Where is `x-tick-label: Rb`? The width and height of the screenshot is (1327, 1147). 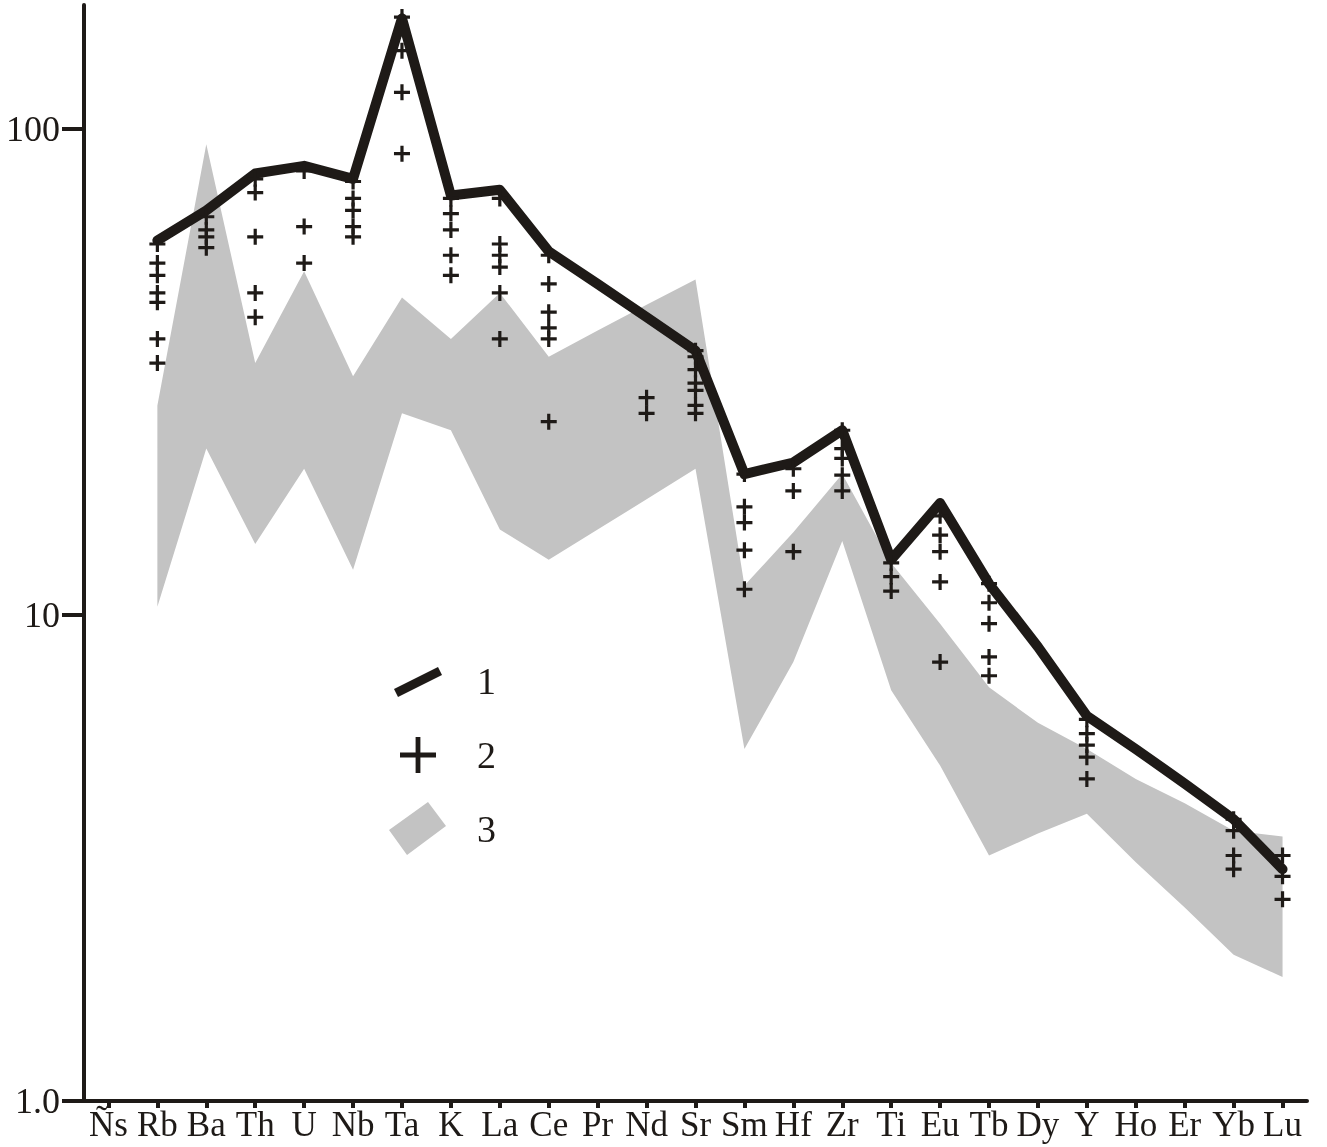
x-tick-label: Rb is located at coordinates (157, 1124).